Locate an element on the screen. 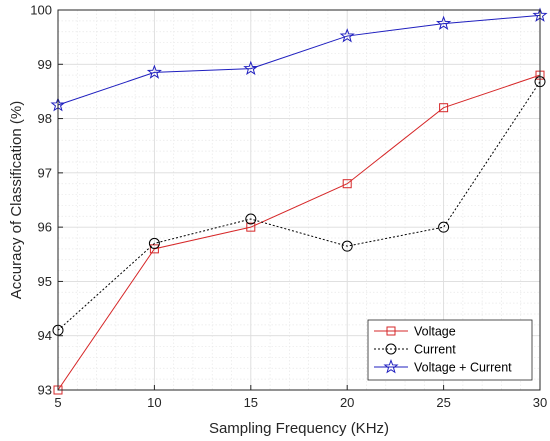  legend-label: Voltage + Current is located at coordinates (463, 368).